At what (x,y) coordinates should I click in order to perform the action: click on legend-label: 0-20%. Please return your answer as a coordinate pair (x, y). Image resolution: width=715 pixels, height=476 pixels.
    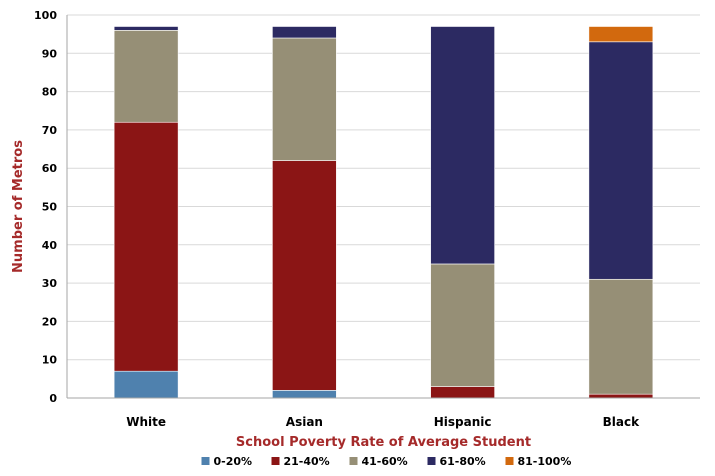
    Looking at the image, I should click on (233, 461).